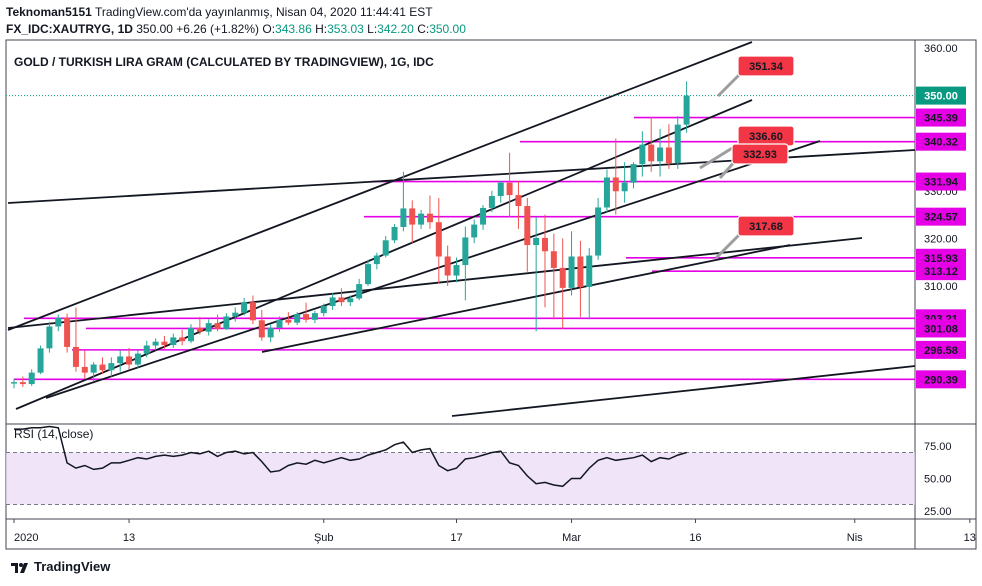 This screenshot has width=982, height=586. Describe the element at coordinates (766, 137) in the screenshot. I see `callout-text: 336.60` at that location.